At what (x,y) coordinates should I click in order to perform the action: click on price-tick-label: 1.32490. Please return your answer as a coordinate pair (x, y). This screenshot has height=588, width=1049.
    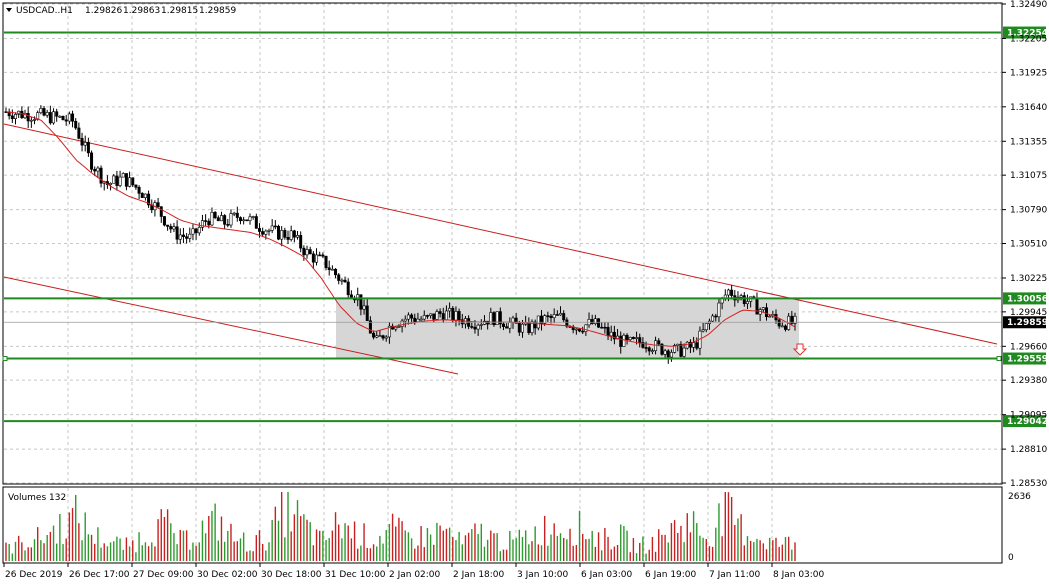
    Looking at the image, I should click on (1028, 5).